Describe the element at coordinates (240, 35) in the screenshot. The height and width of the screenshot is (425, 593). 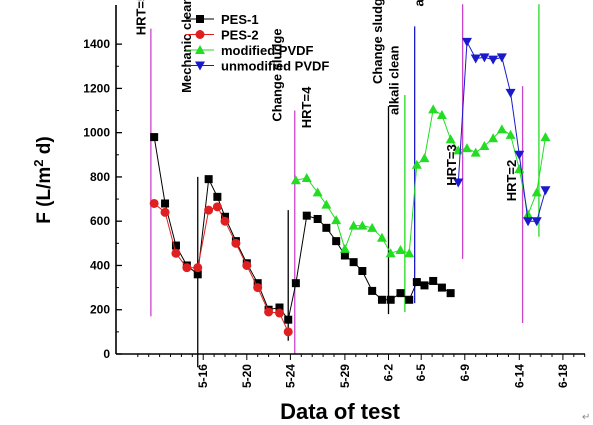
I see `legend-label-pes-2: PES-2` at that location.